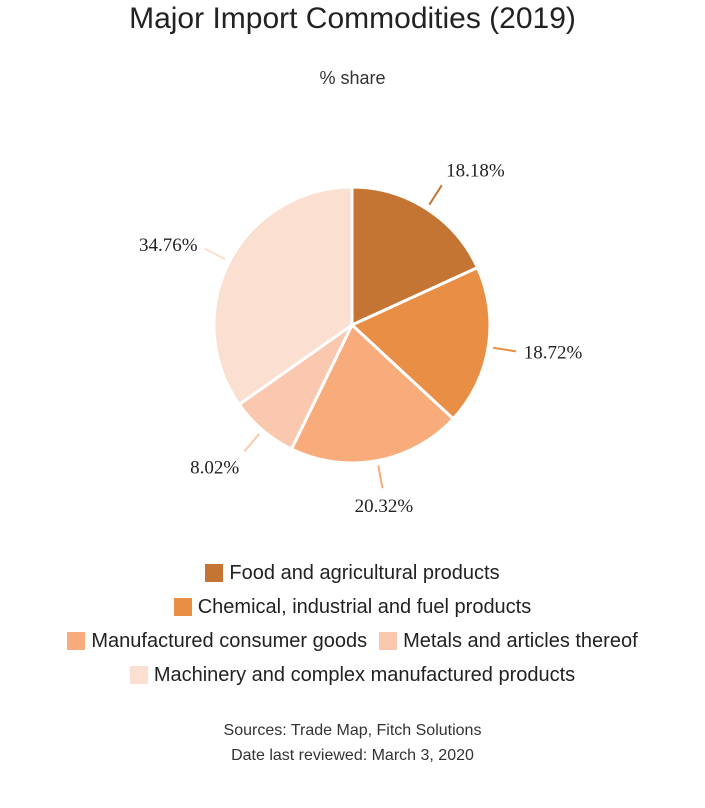  I want to click on legend-swatch-metals, so click(388, 641).